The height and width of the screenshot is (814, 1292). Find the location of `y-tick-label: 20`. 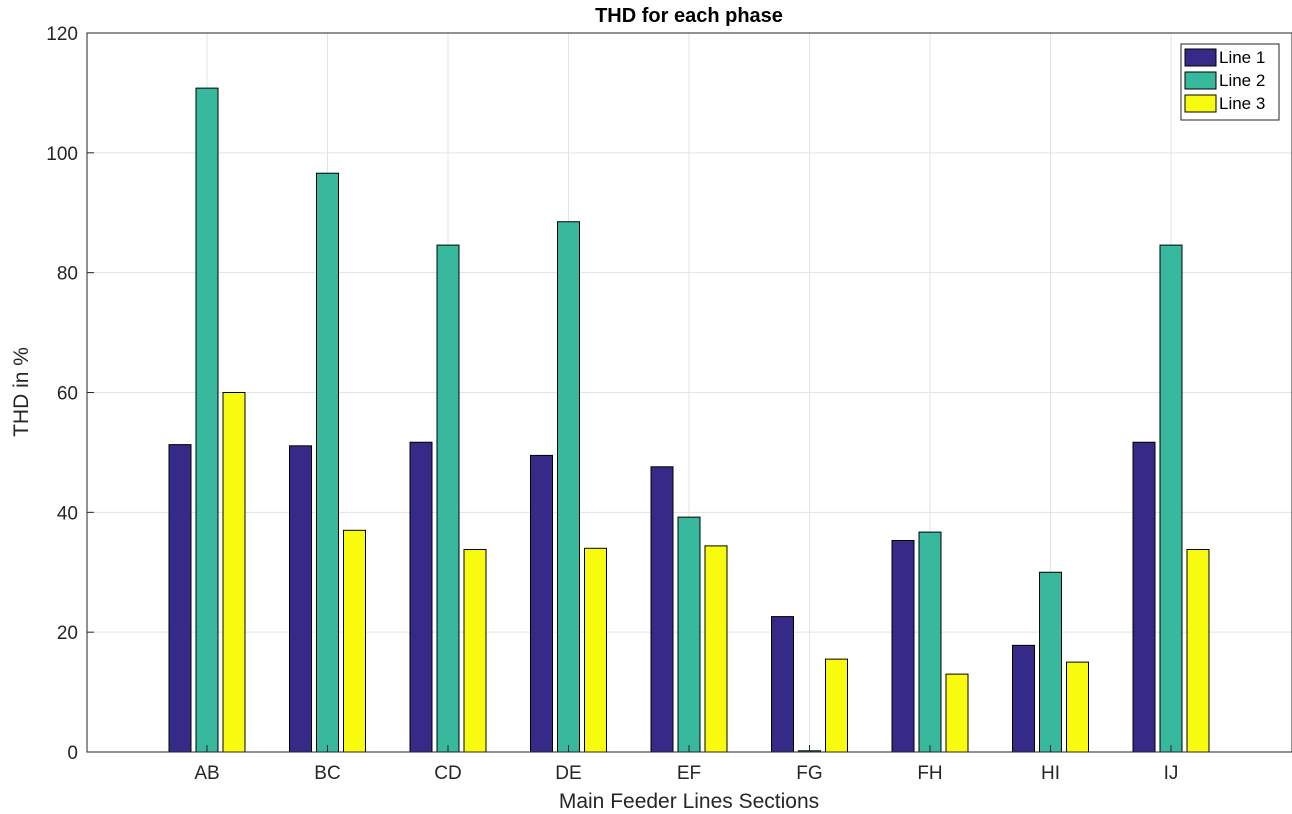

y-tick-label: 20 is located at coordinates (67, 633).